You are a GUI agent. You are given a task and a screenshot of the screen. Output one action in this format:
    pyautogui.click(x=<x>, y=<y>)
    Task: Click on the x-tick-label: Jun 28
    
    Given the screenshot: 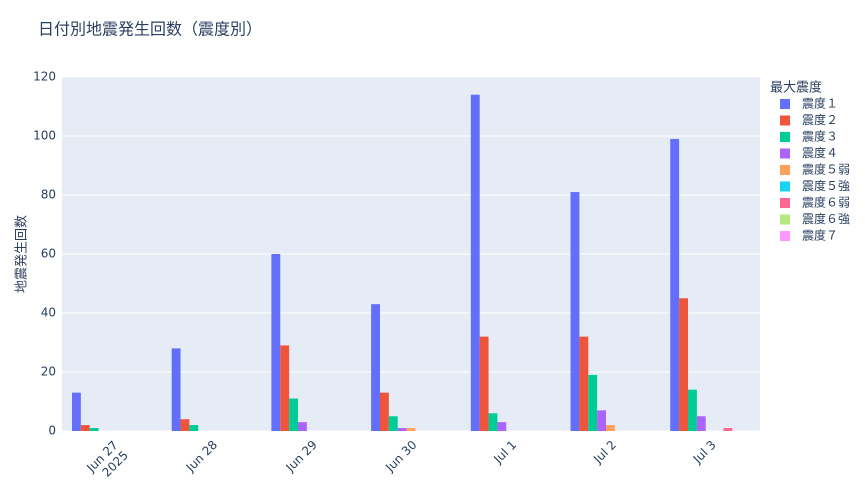 What is the action you would take?
    pyautogui.click(x=201, y=456)
    